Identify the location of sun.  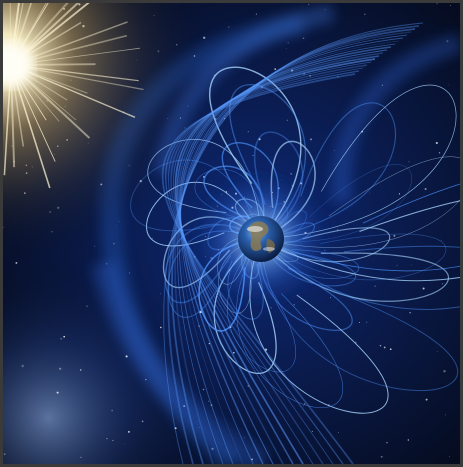
(18, 65).